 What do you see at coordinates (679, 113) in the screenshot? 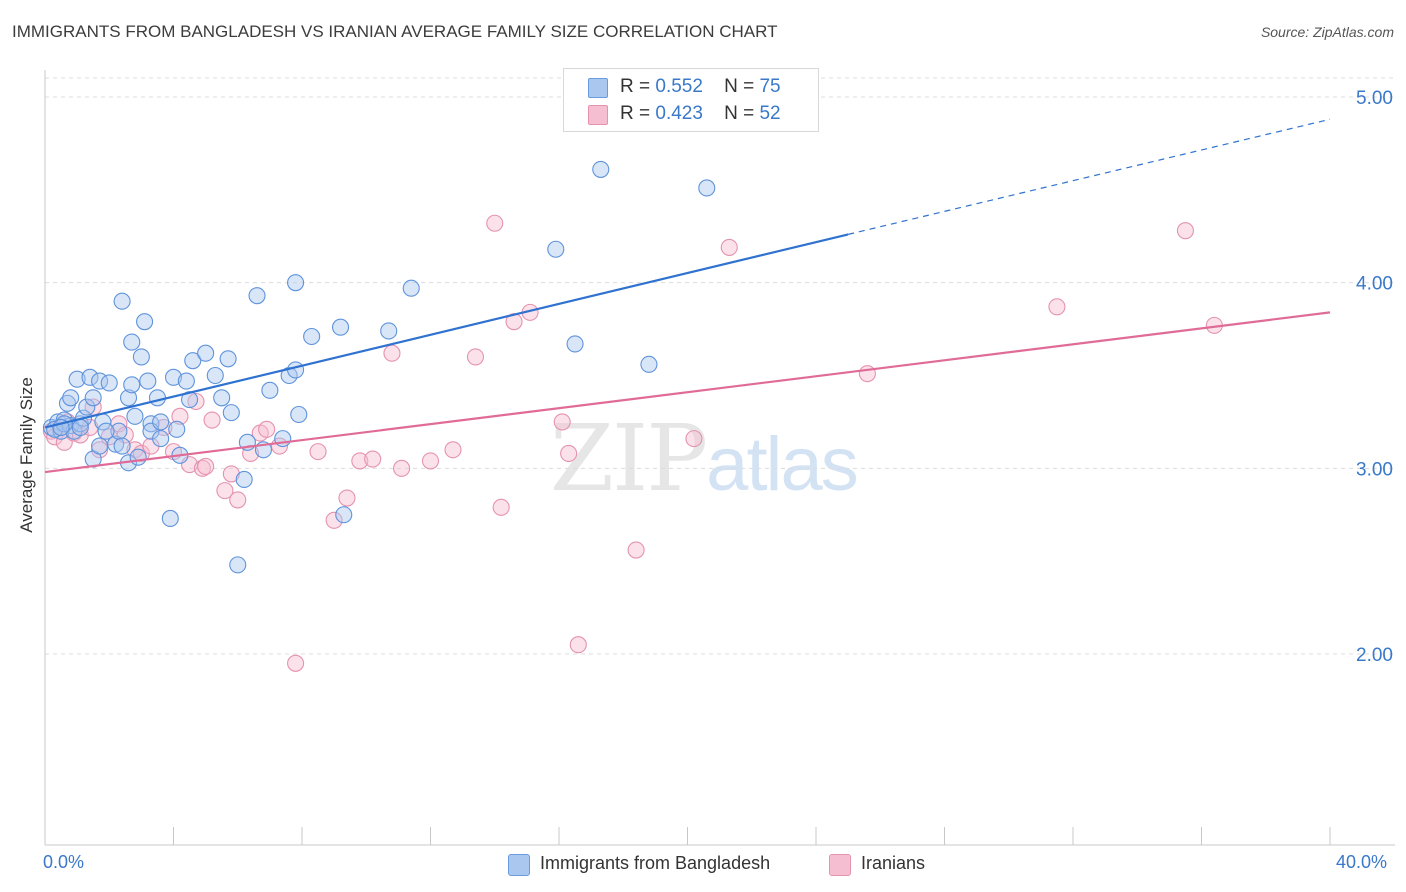
I see `legend-r-value: 0.423` at bounding box center [679, 113].